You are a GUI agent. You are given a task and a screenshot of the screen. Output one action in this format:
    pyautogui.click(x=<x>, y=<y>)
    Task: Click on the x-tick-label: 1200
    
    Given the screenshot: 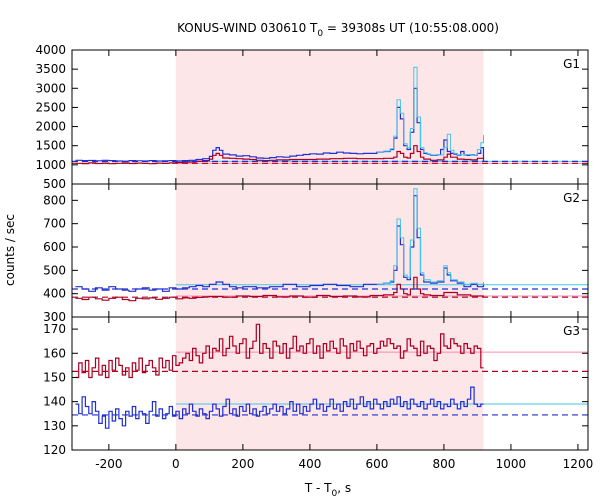 What is the action you would take?
    pyautogui.click(x=578, y=464)
    